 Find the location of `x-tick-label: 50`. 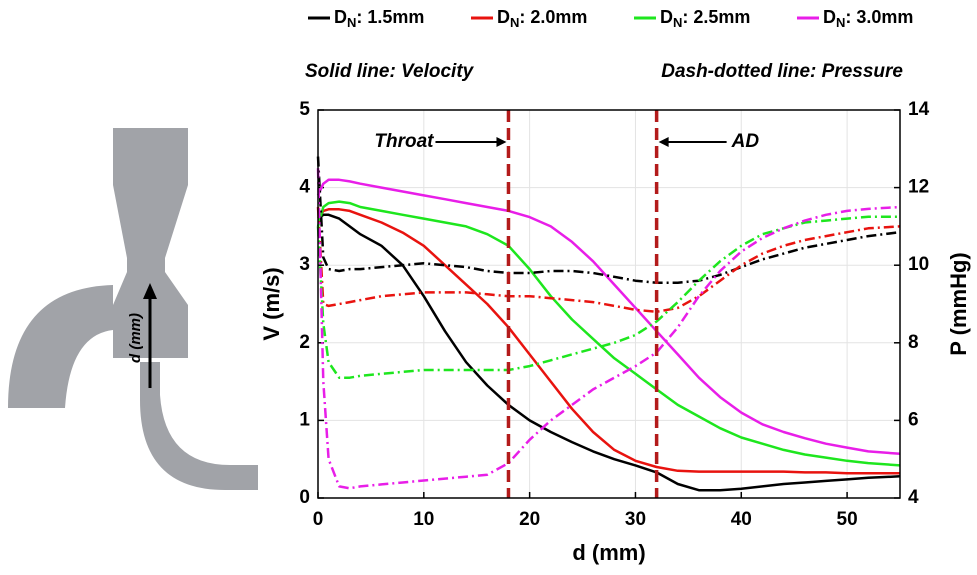

x-tick-label: 50 is located at coordinates (847, 519).